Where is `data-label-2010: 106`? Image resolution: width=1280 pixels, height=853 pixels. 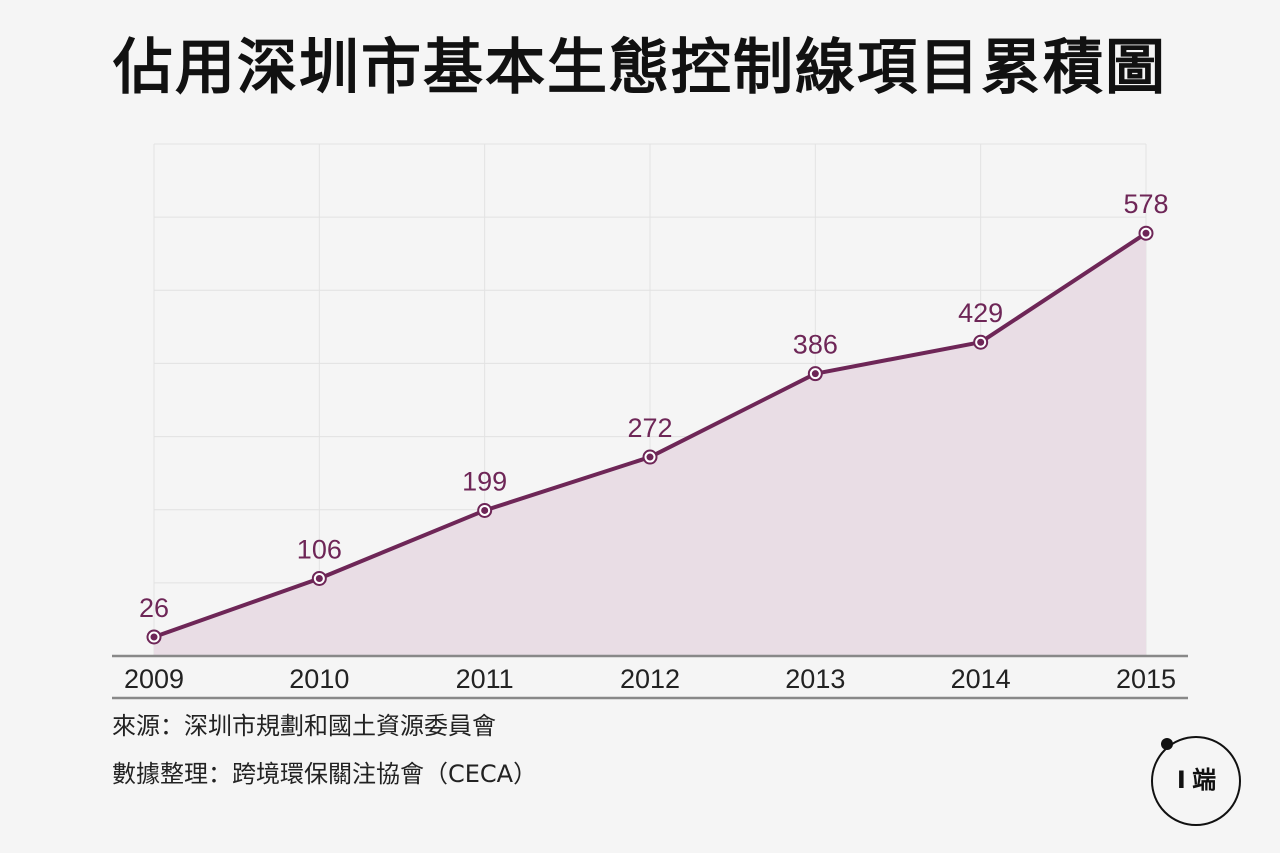
data-label-2010: 106 is located at coordinates (319, 549).